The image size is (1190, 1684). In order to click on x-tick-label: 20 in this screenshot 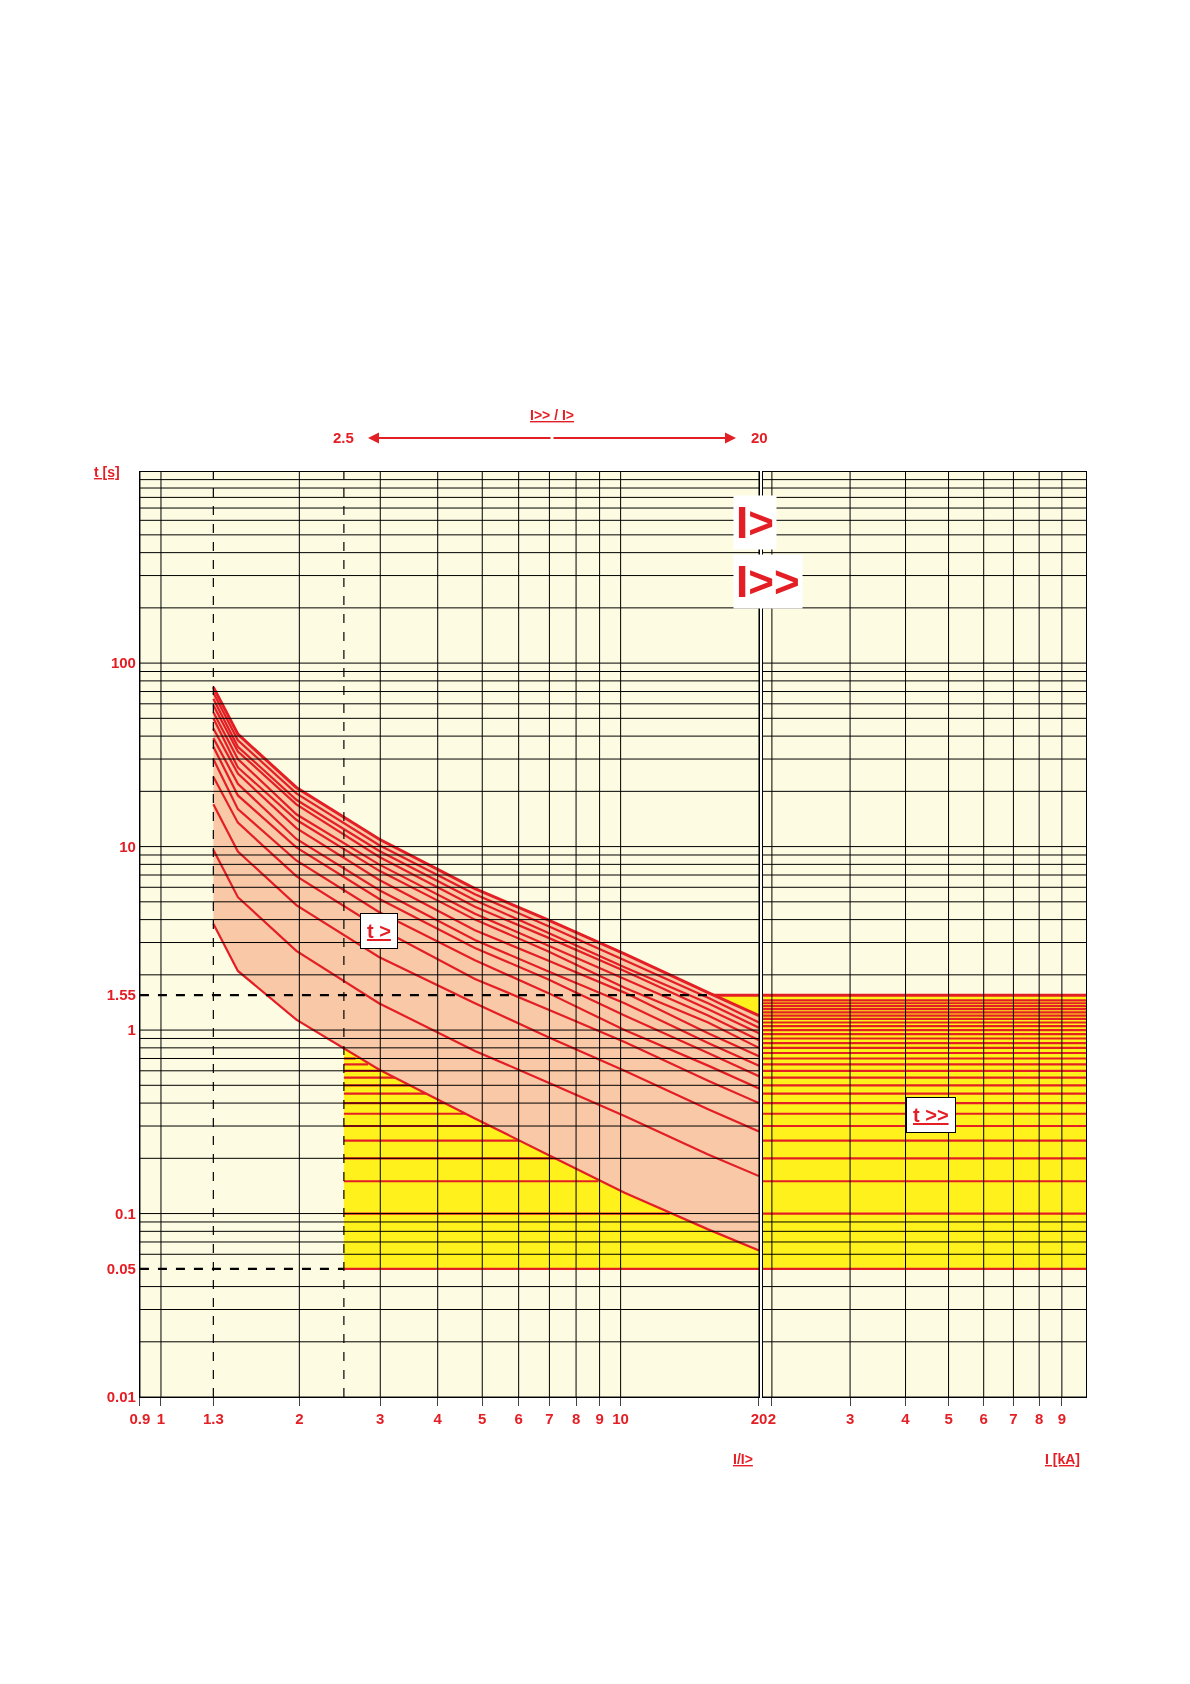, I will do `click(759, 1419)`.